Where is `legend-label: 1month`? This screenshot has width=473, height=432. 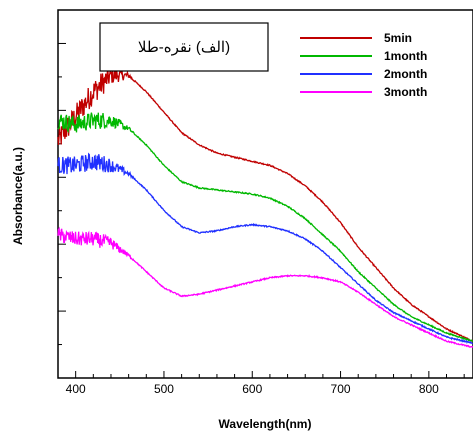
legend-label: 1month is located at coordinates (405, 56).